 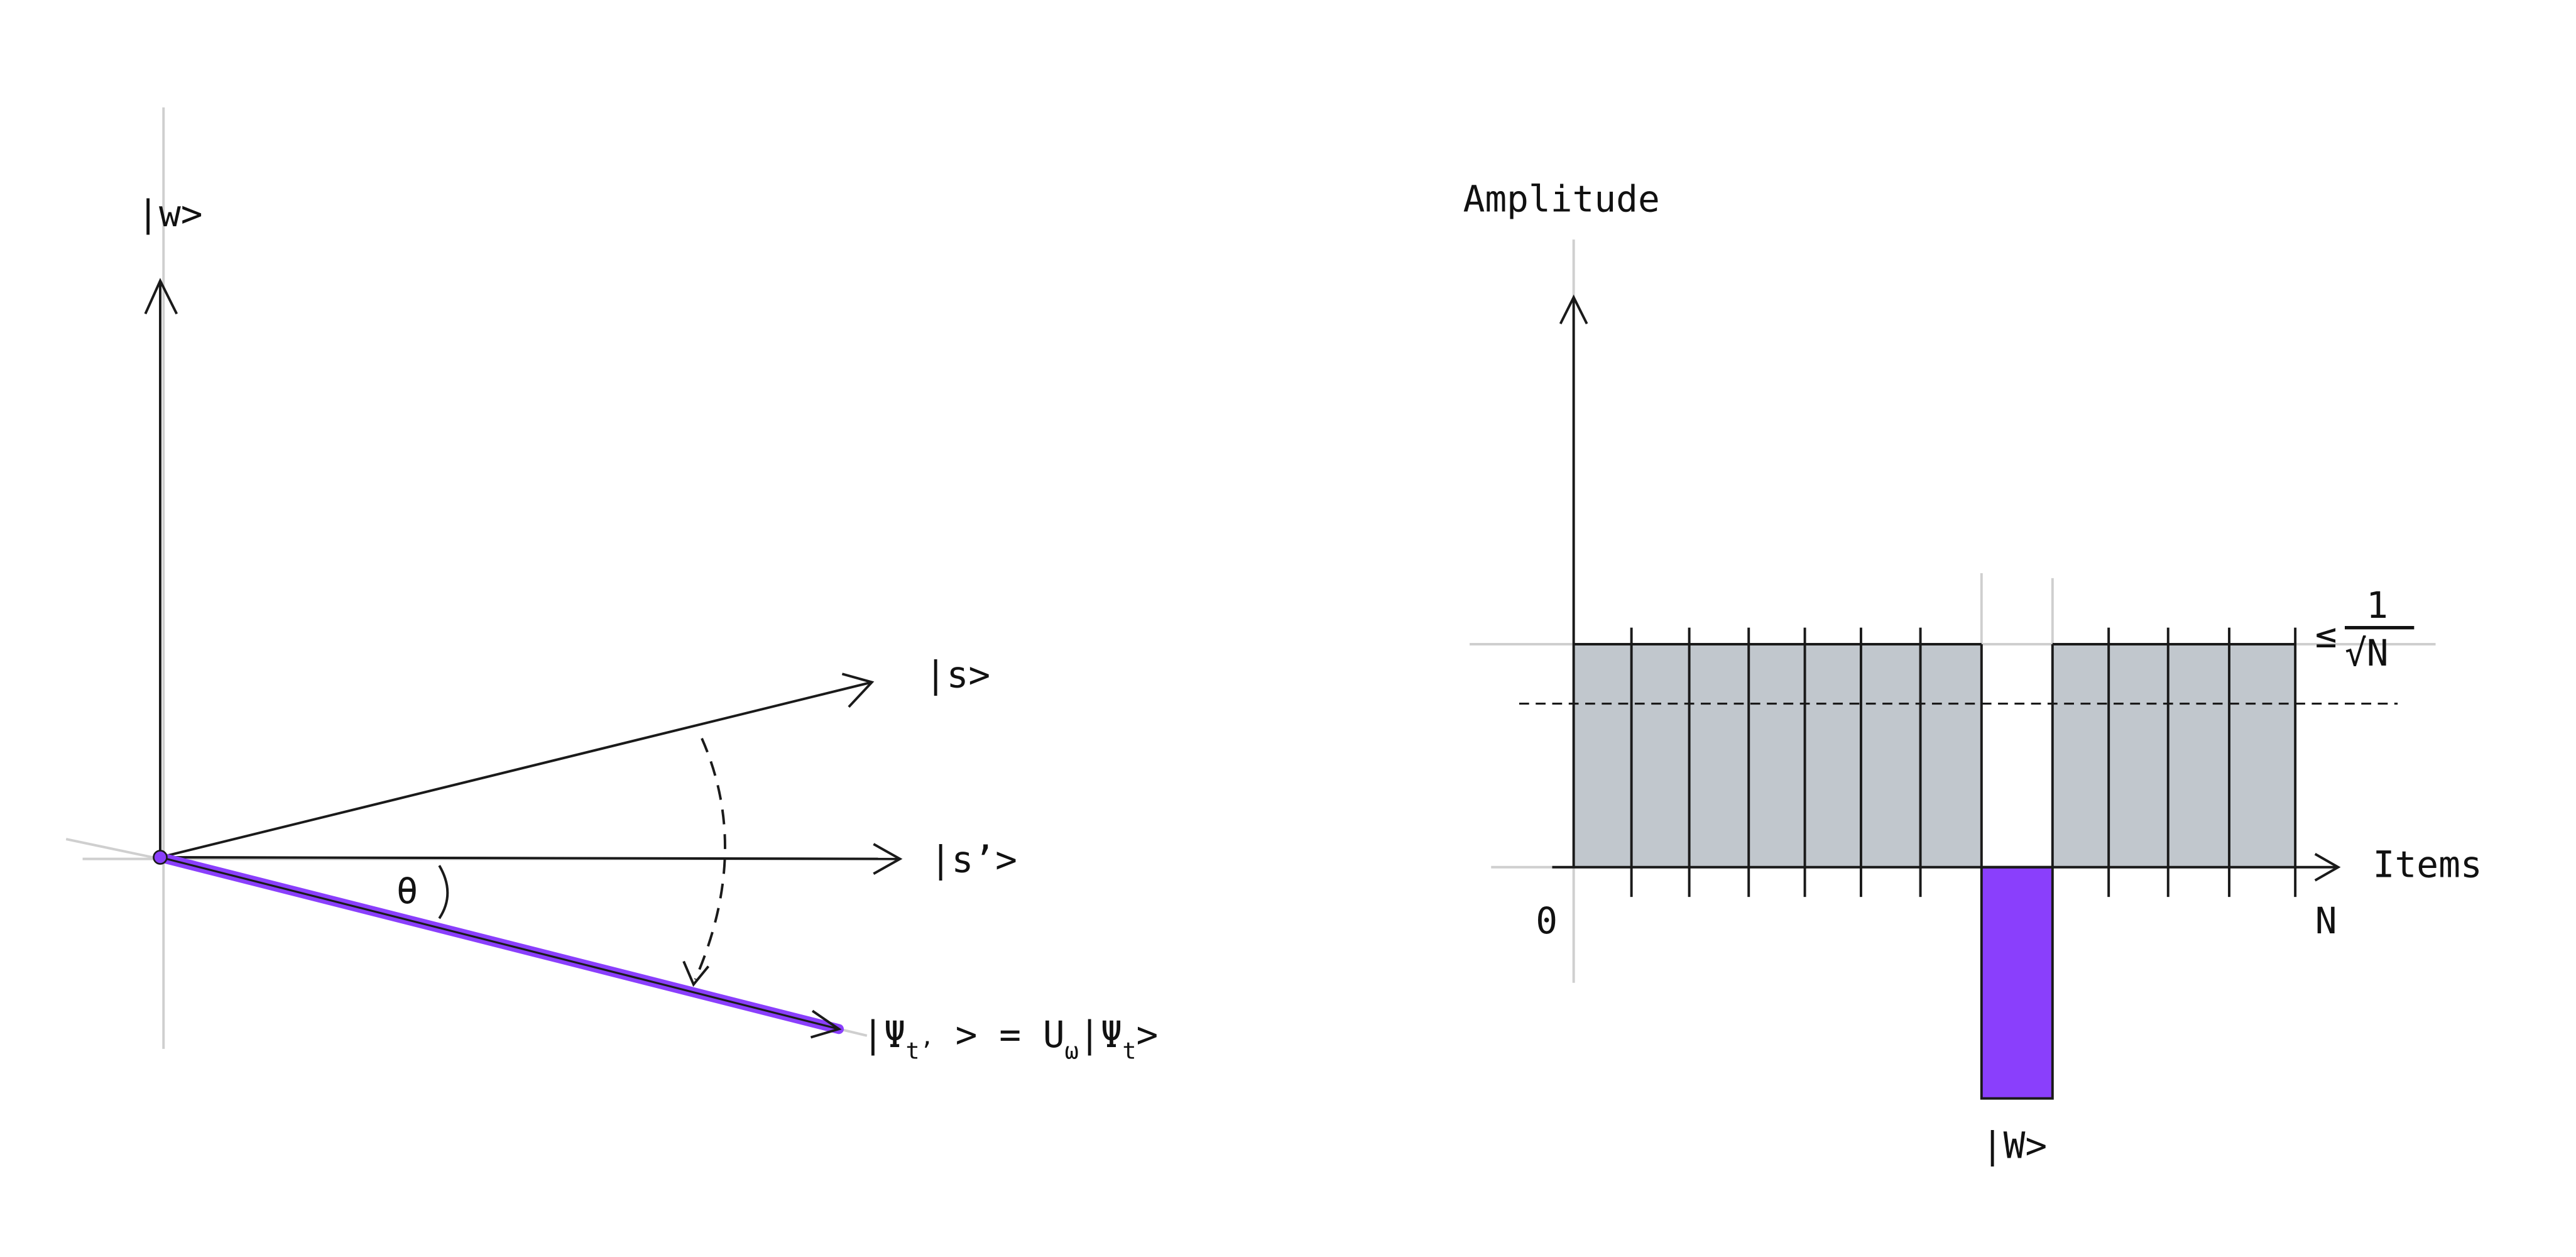 What do you see at coordinates (1562, 198) in the screenshot?
I see `y-axis-label: Amplitude` at bounding box center [1562, 198].